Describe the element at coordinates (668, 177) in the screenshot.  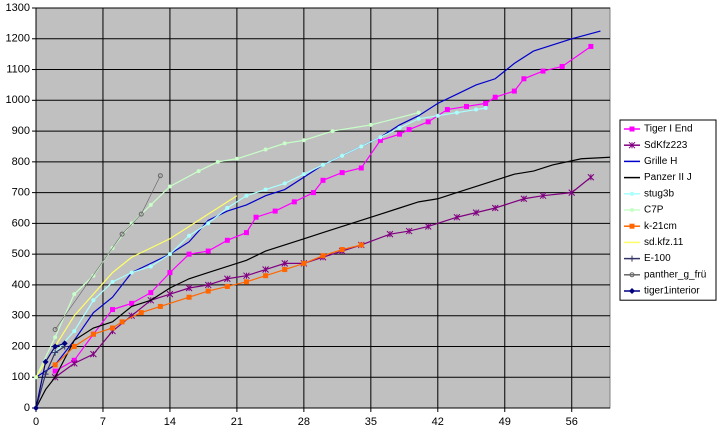
I see `legend-label: Panzer II J` at that location.